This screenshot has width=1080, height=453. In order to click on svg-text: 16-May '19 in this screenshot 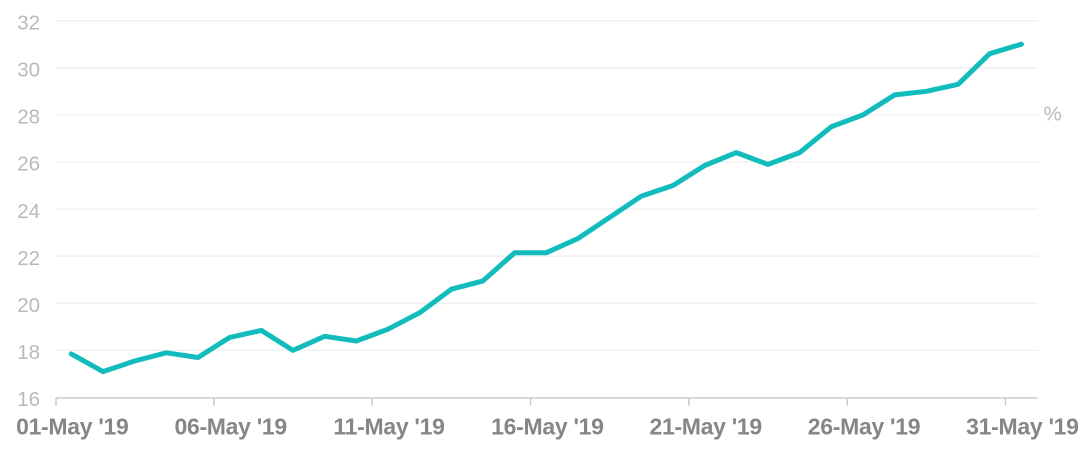, I will do `click(547, 427)`.